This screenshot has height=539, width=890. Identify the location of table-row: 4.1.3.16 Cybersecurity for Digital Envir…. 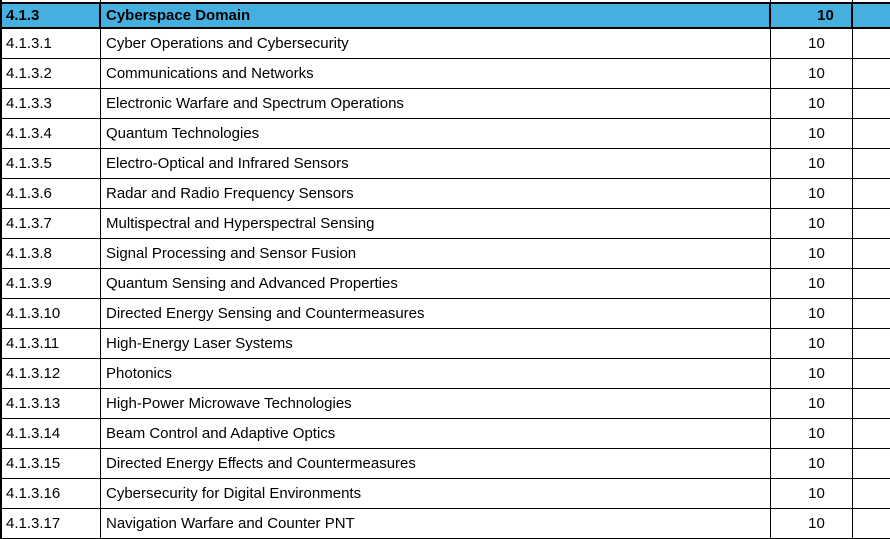
(446, 494).